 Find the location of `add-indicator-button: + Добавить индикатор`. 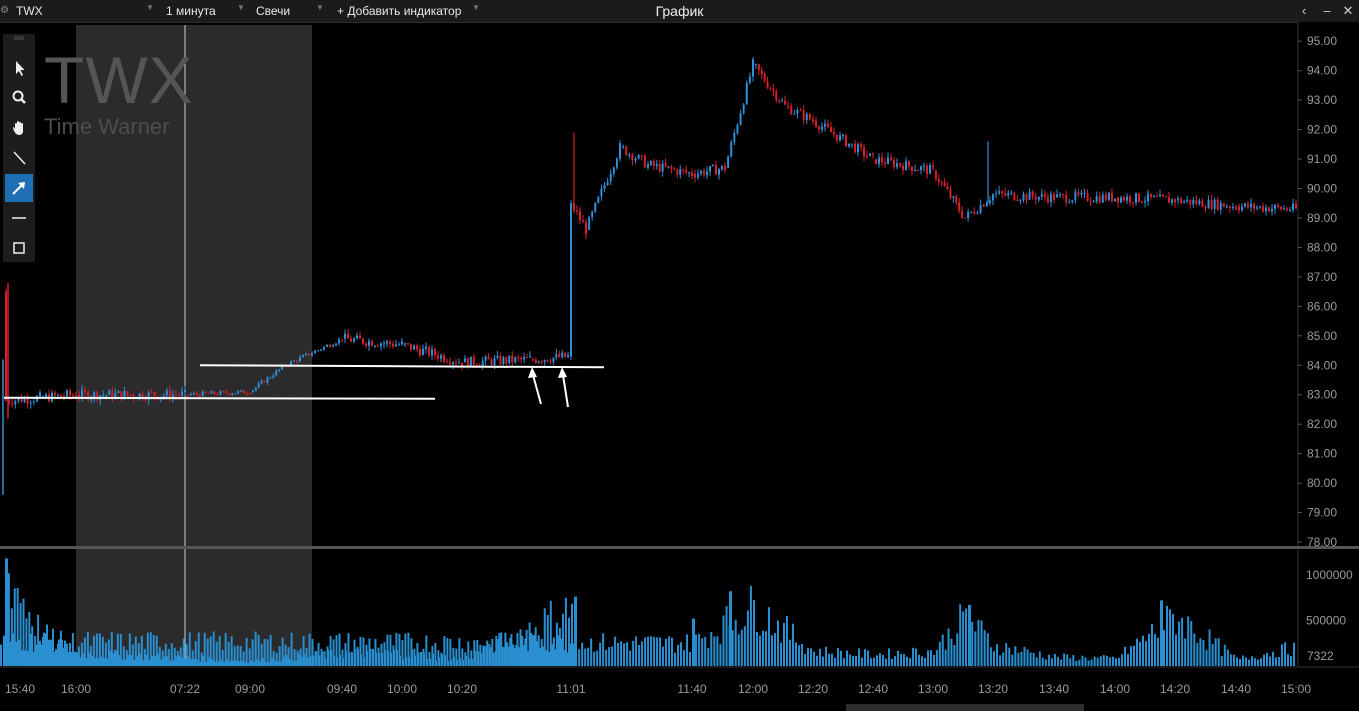

add-indicator-button: + Добавить индикатор is located at coordinates (399, 11).